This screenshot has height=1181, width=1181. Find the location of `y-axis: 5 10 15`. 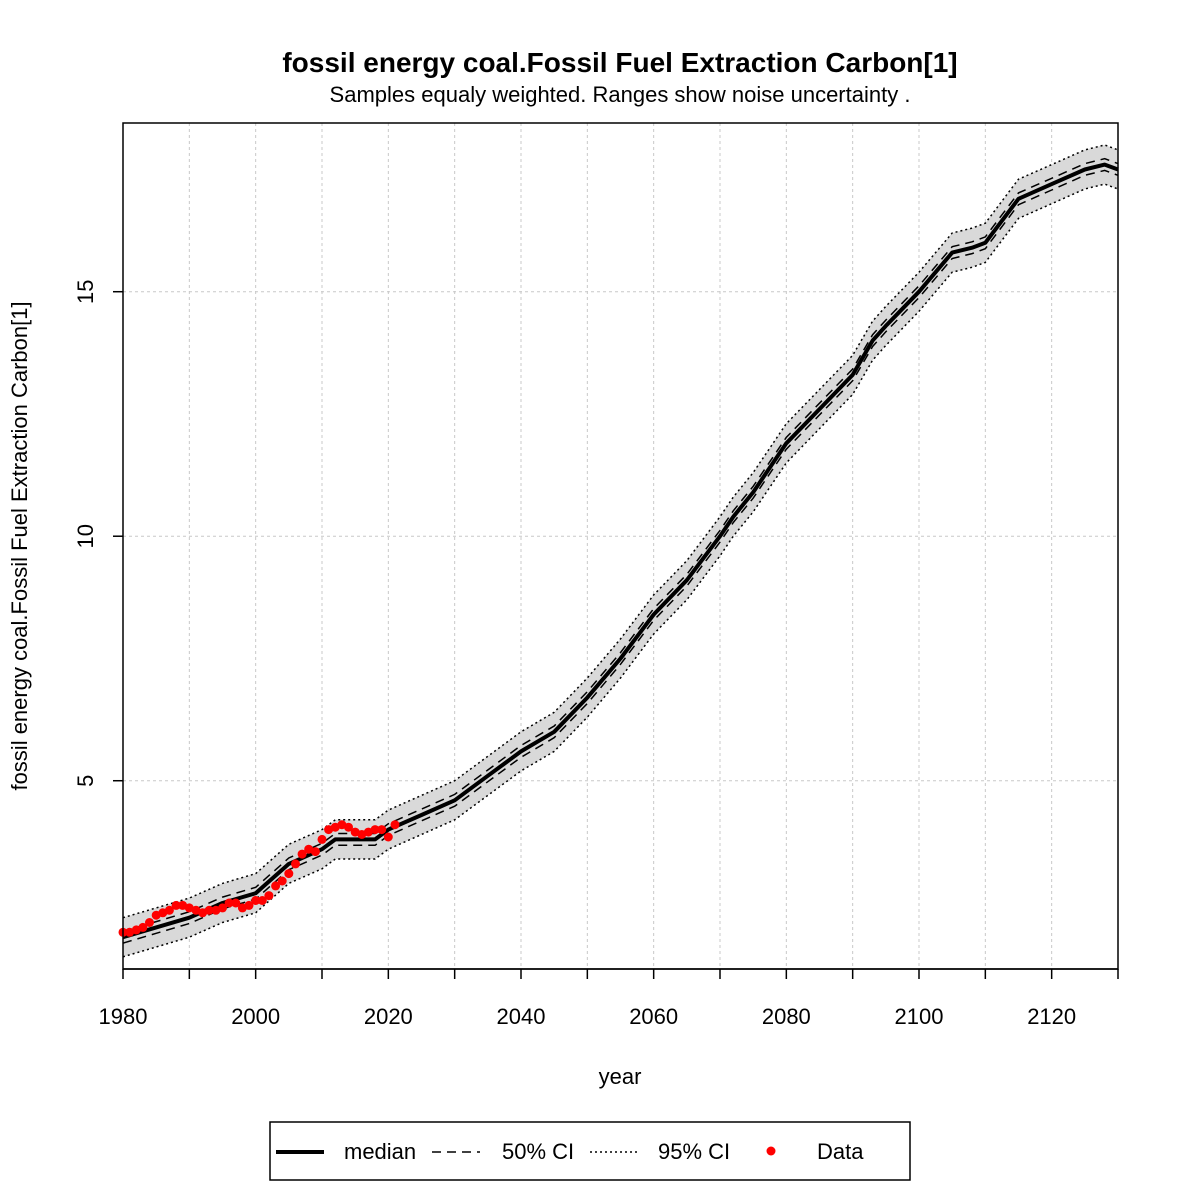

y-axis: 5 10 15 is located at coordinates (98, 533).